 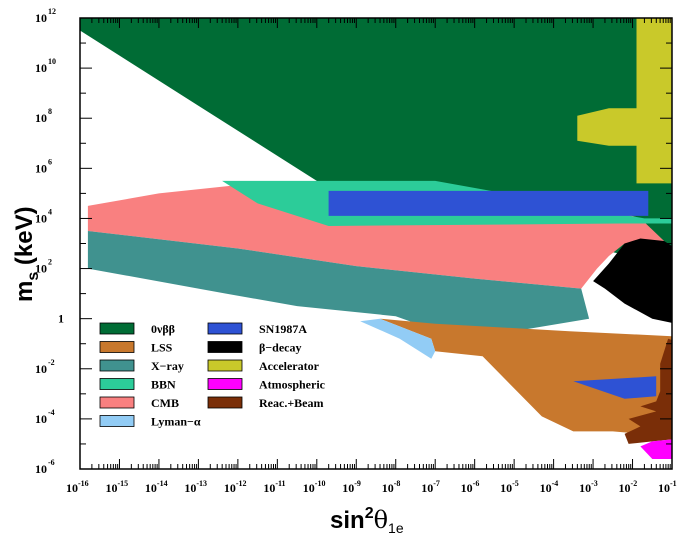 I want to click on x-axis-title: sin2θ1e, so click(x=367, y=520).